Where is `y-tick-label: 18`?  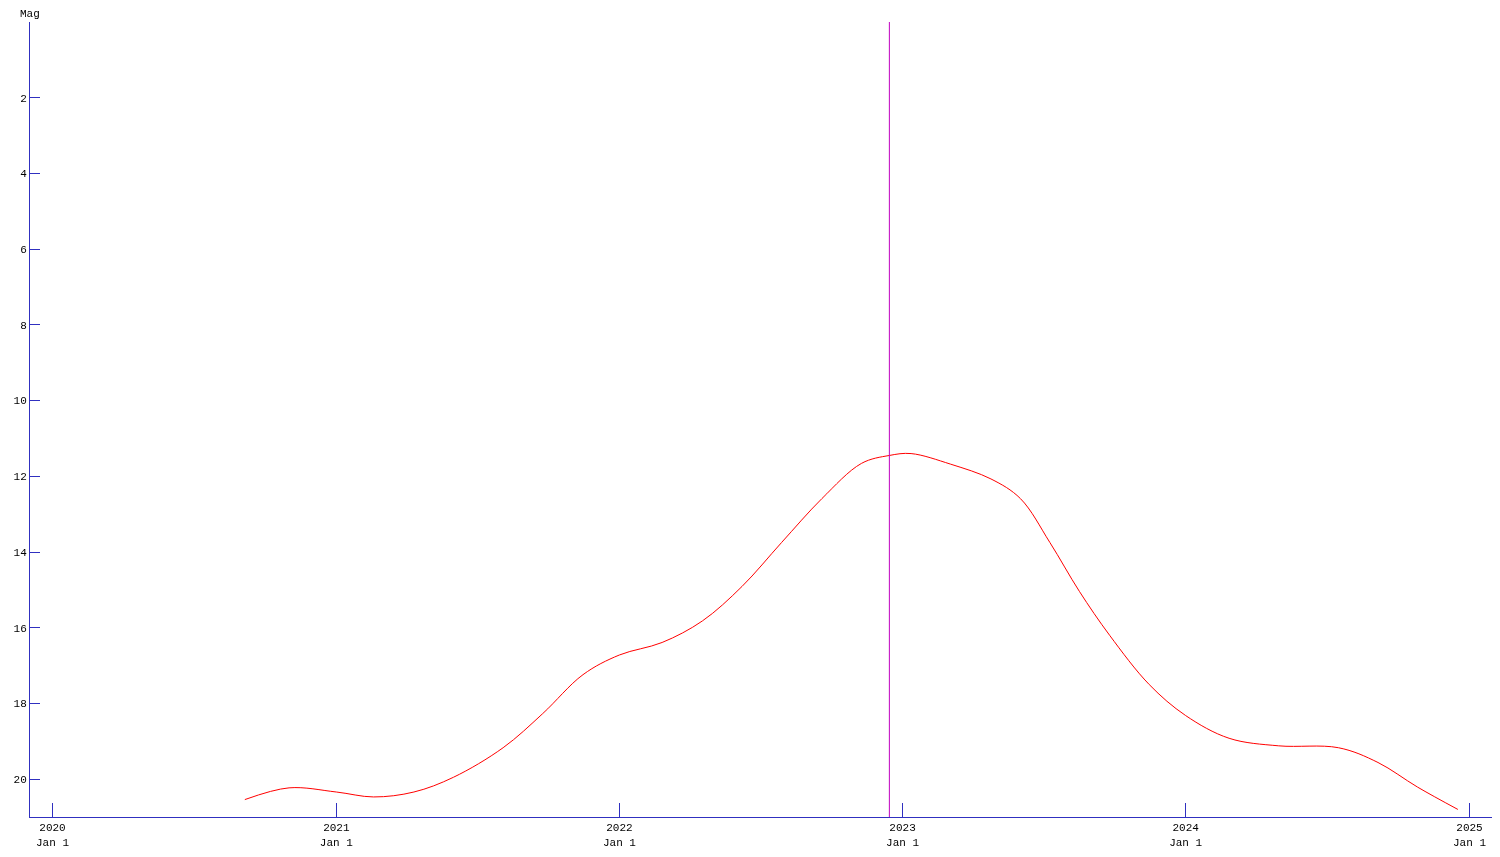 y-tick-label: 18 is located at coordinates (20, 704).